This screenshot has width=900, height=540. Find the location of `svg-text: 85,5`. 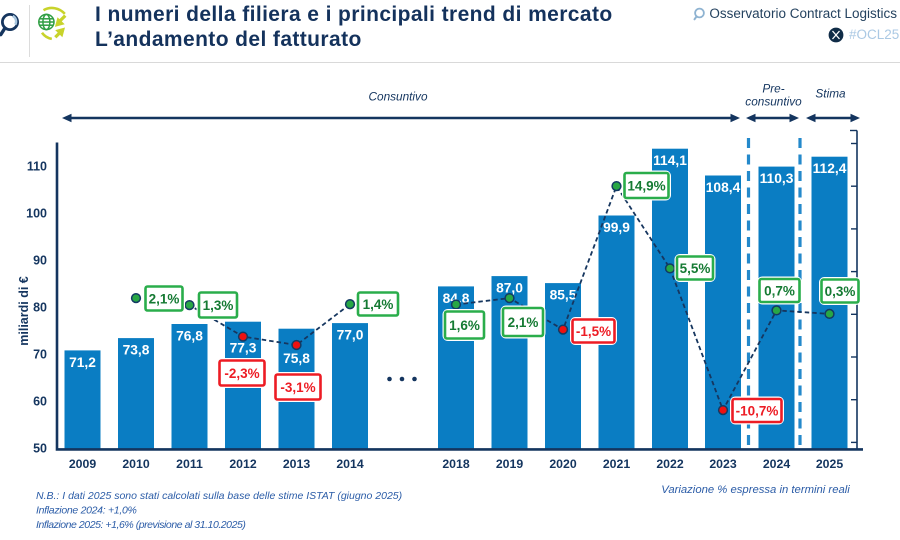

svg-text: 85,5 is located at coordinates (563, 295).